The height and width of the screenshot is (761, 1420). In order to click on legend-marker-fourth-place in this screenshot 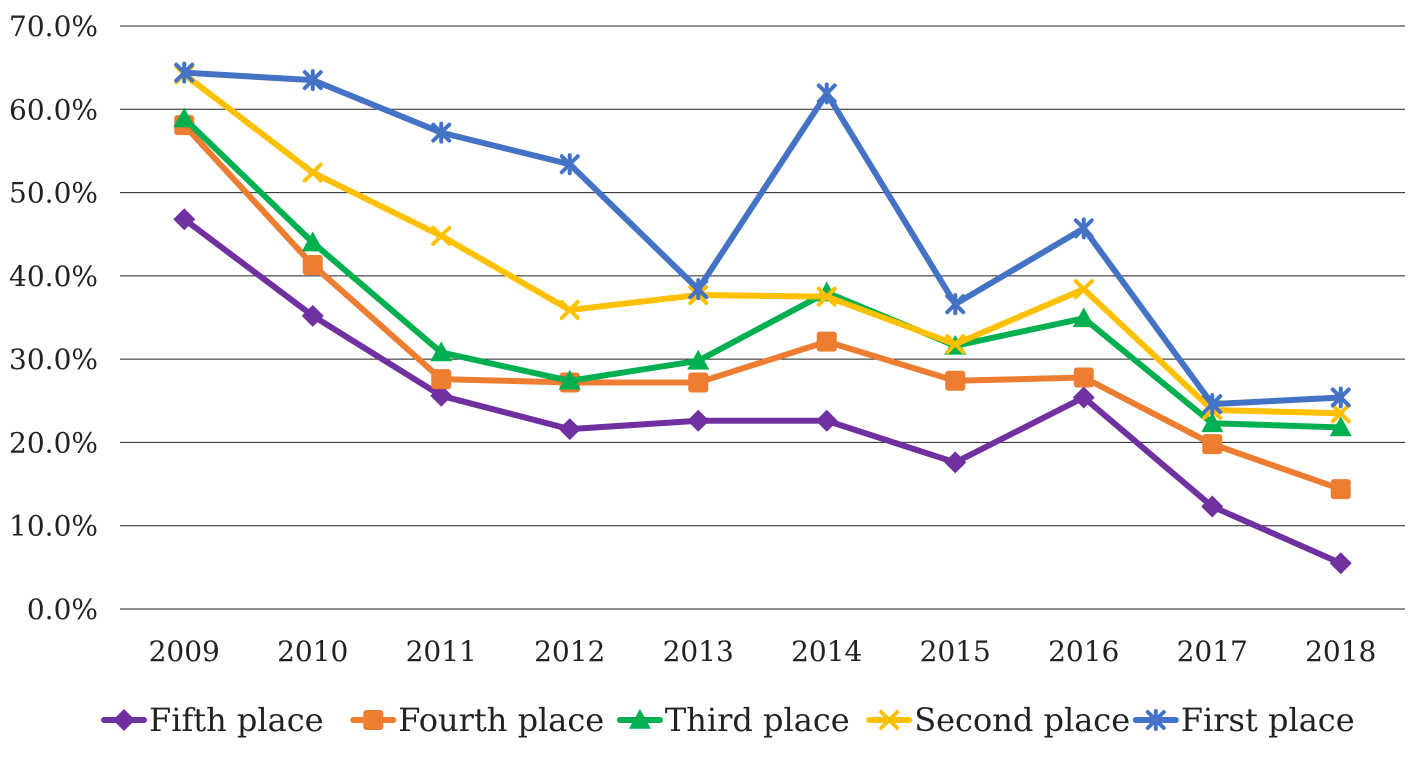, I will do `click(373, 720)`.